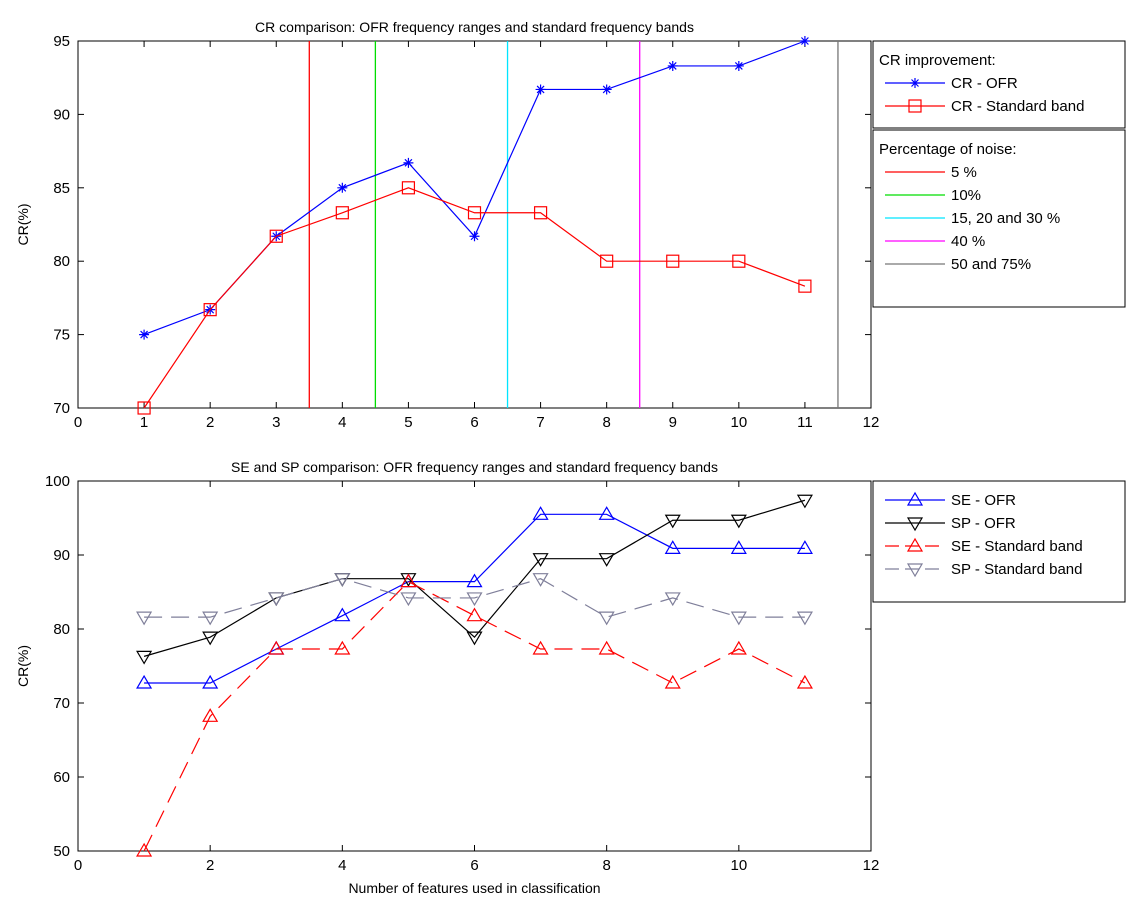 This screenshot has width=1126, height=903. Describe the element at coordinates (61, 335) in the screenshot. I see `y-tick-label: 75` at that location.